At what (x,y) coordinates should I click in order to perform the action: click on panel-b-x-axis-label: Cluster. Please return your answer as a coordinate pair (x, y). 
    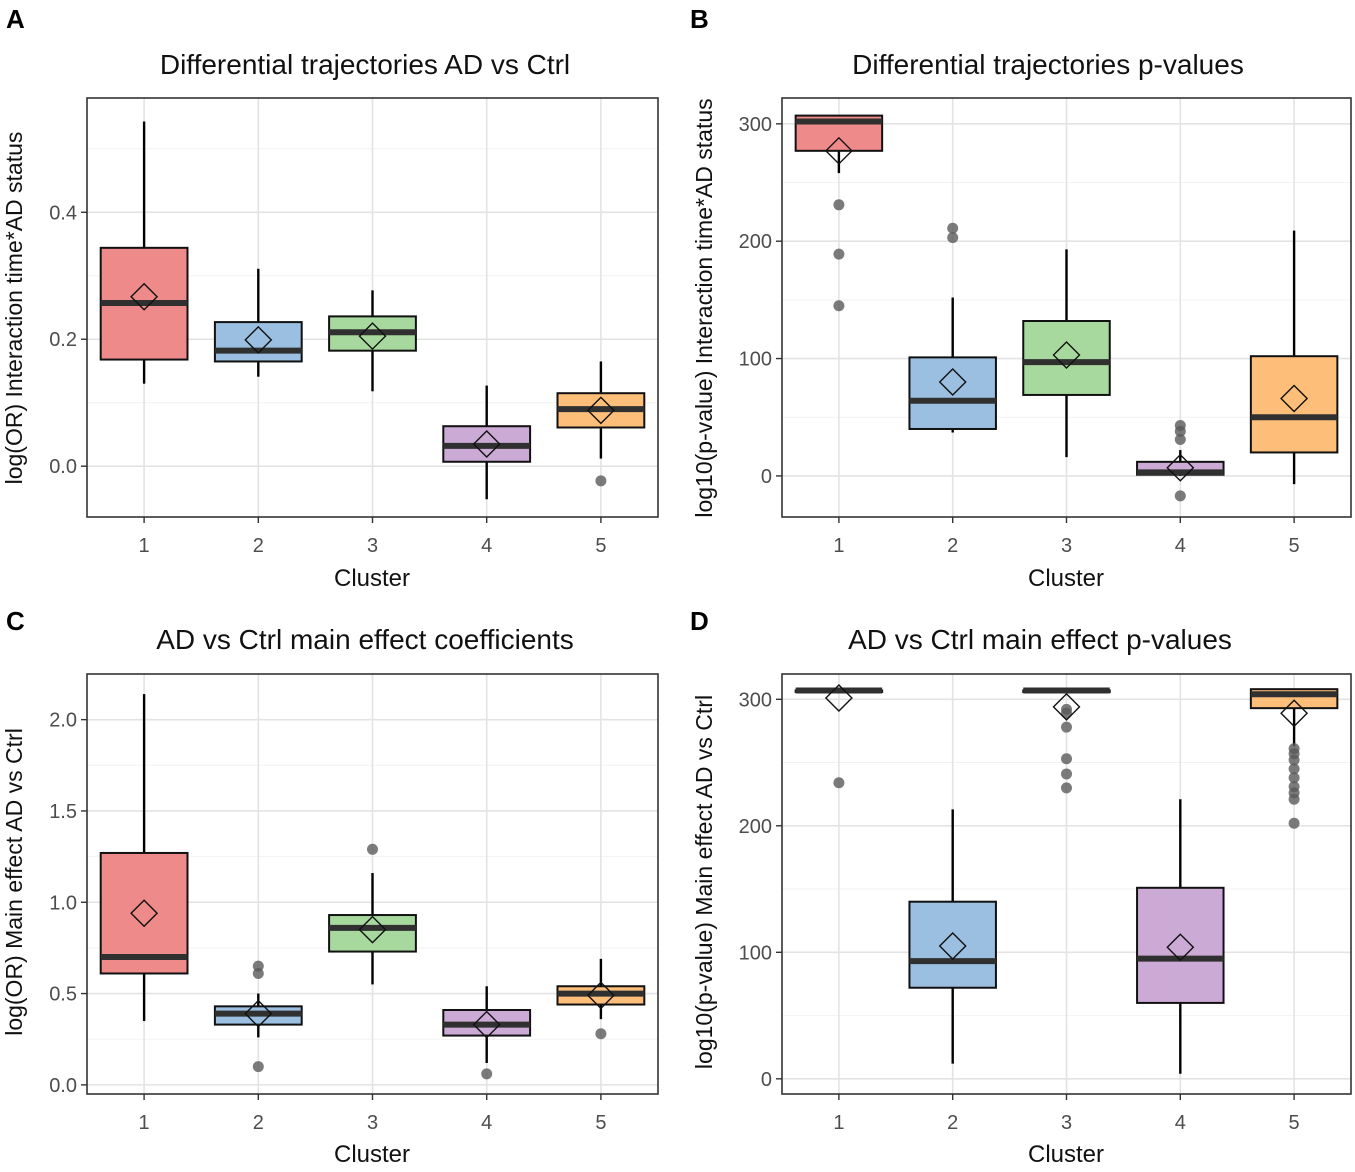
    Looking at the image, I should click on (1066, 578).